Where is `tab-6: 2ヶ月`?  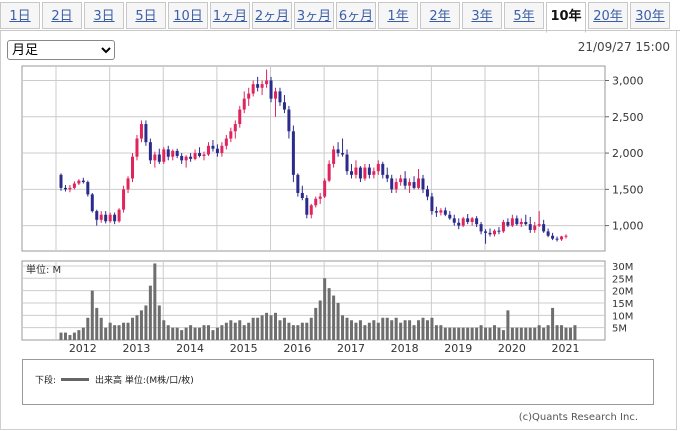
tab-6: 2ヶ月 is located at coordinates (272, 15).